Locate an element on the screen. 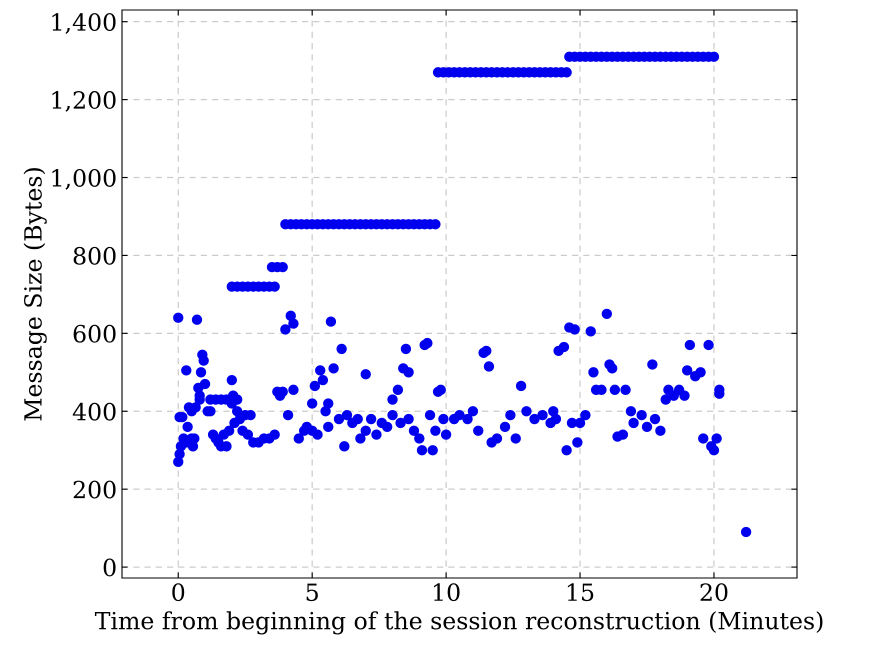 This screenshot has height=665, width=875. x-tick-label: 10 is located at coordinates (447, 592).